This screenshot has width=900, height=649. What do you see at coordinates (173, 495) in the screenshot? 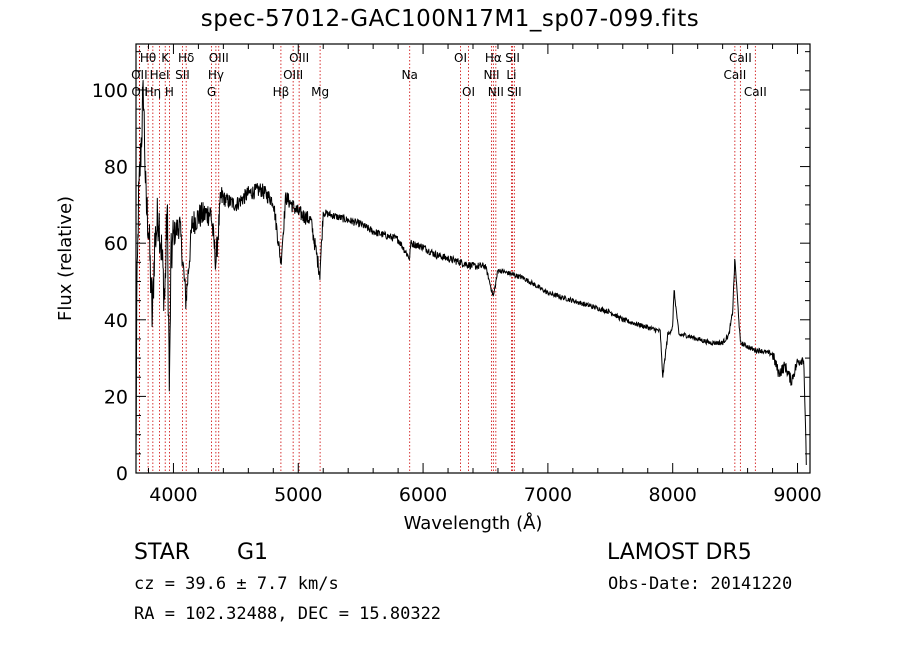
I see `x-tick-label: 4000` at bounding box center [173, 495].